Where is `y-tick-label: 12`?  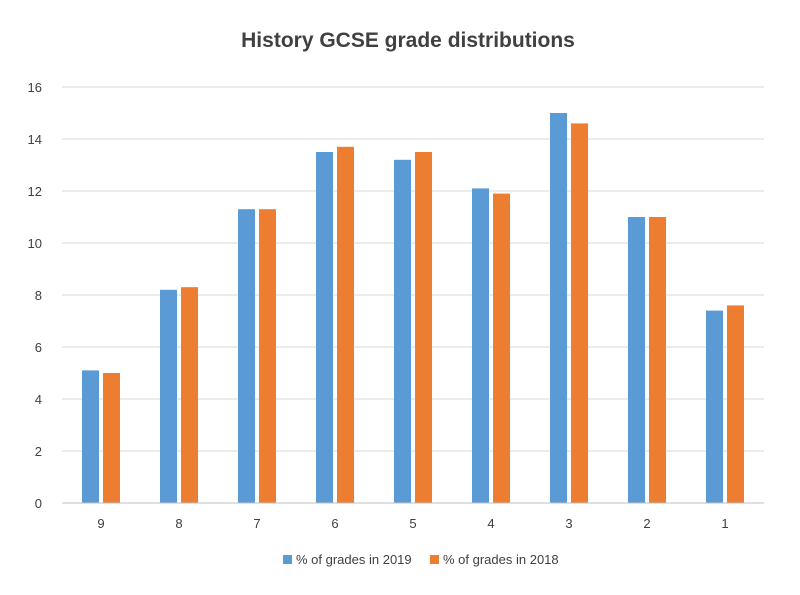
y-tick-label: 12 is located at coordinates (35, 191).